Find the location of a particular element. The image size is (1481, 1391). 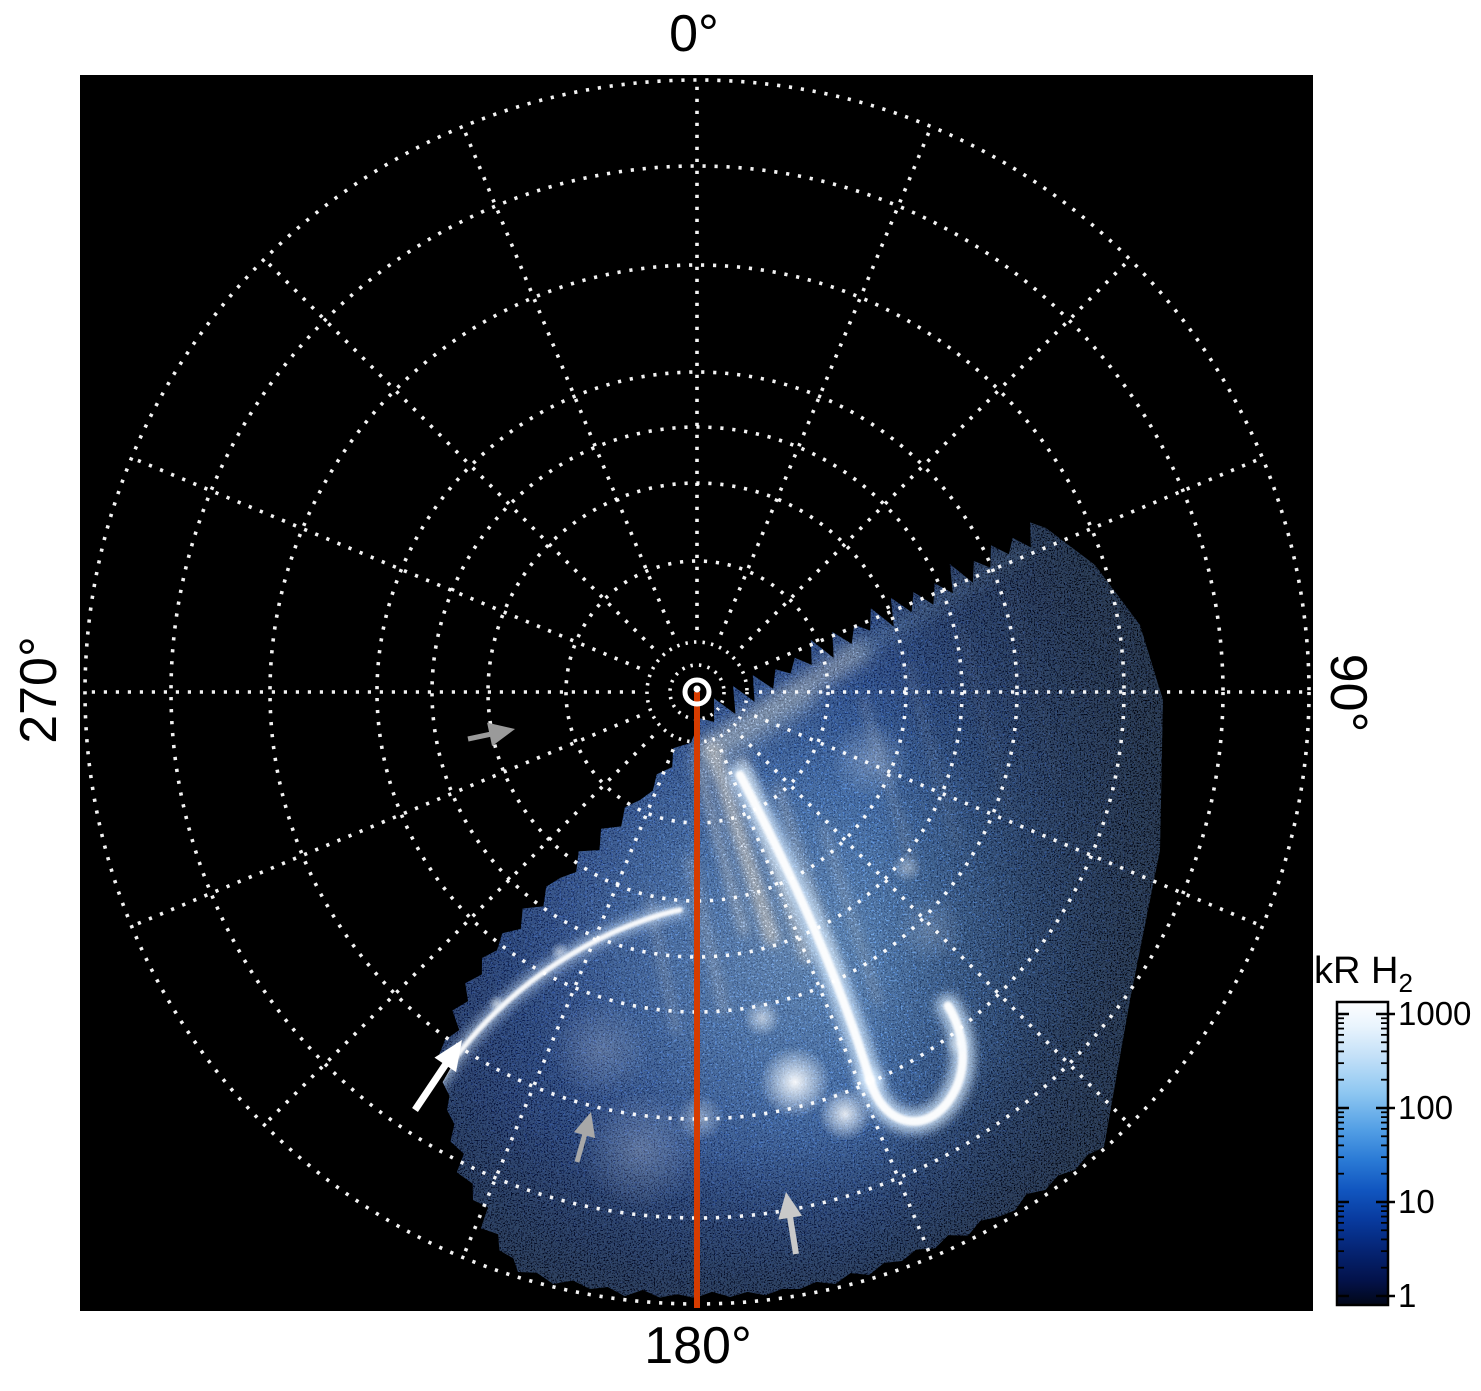

colorbar-tick-label: 1 is located at coordinates (1407, 1295).